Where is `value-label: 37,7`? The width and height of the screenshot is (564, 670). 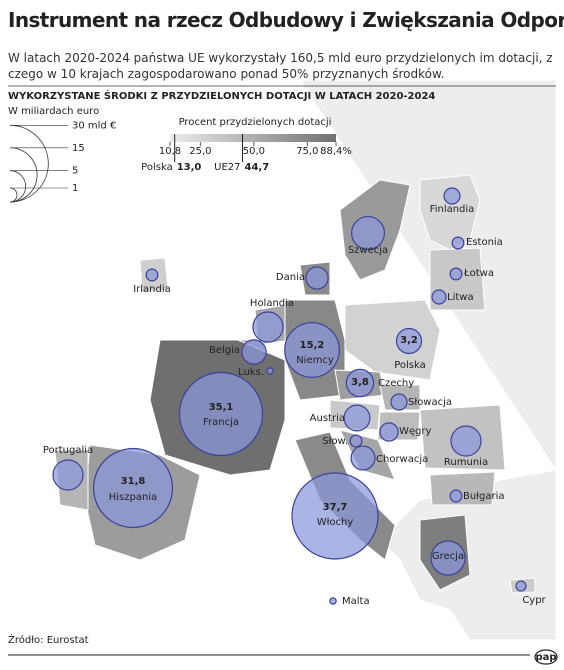 value-label: 37,7 is located at coordinates (335, 507).